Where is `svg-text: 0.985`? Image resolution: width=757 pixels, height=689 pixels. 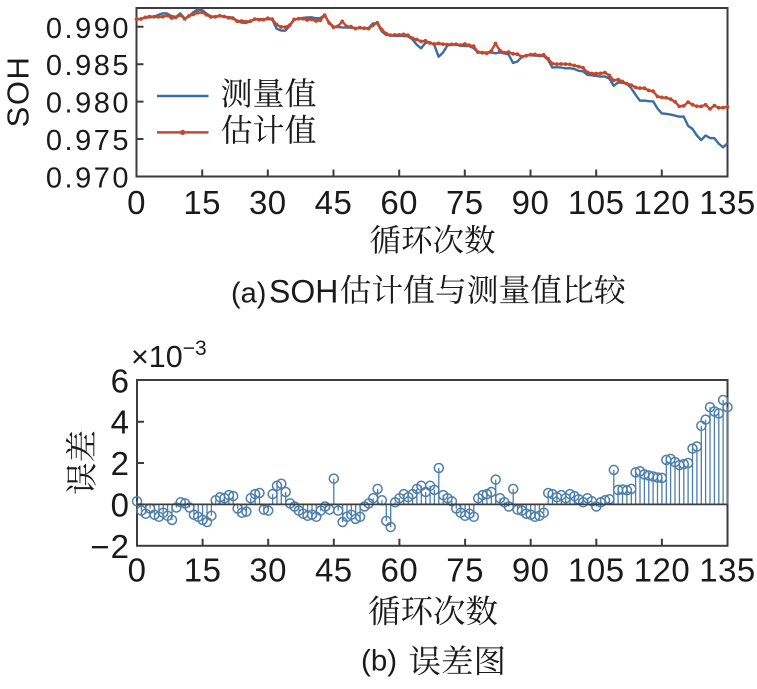 svg-text: 0.985 is located at coordinates (88, 66).